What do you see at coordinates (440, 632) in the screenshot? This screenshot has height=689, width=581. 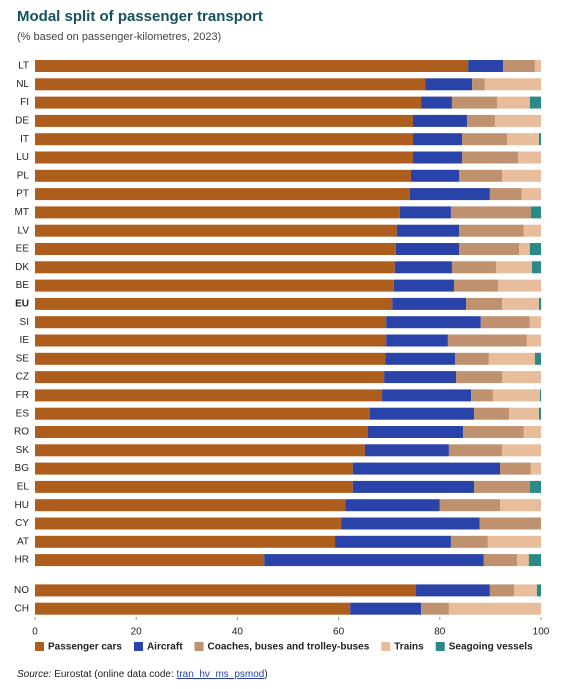 I see `x-tick-label: 80` at bounding box center [440, 632].